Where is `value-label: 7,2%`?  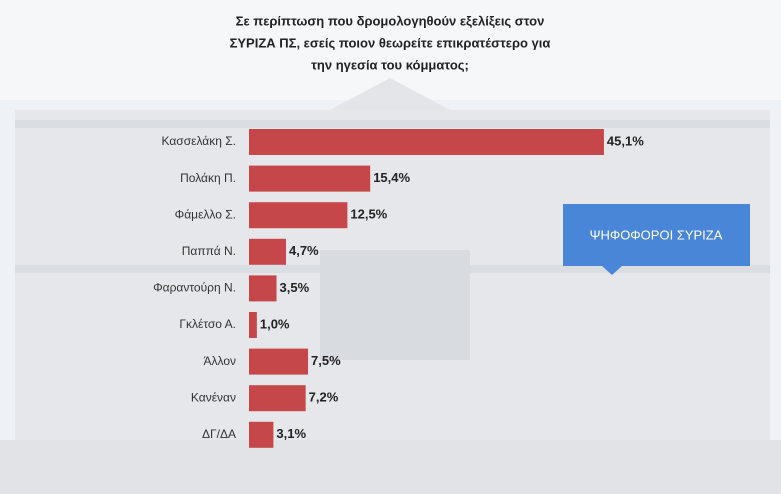 value-label: 7,2% is located at coordinates (324, 397).